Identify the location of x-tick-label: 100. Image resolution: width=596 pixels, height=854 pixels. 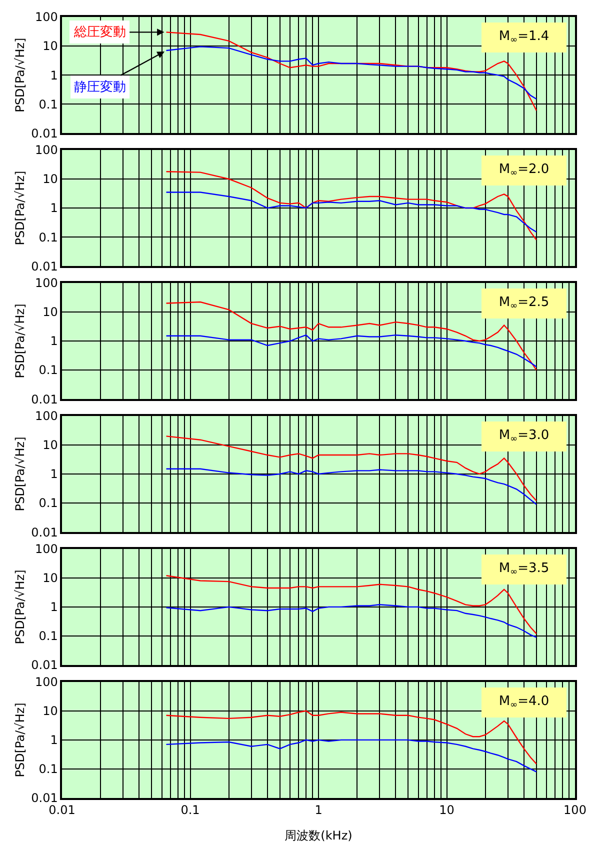
(575, 810).